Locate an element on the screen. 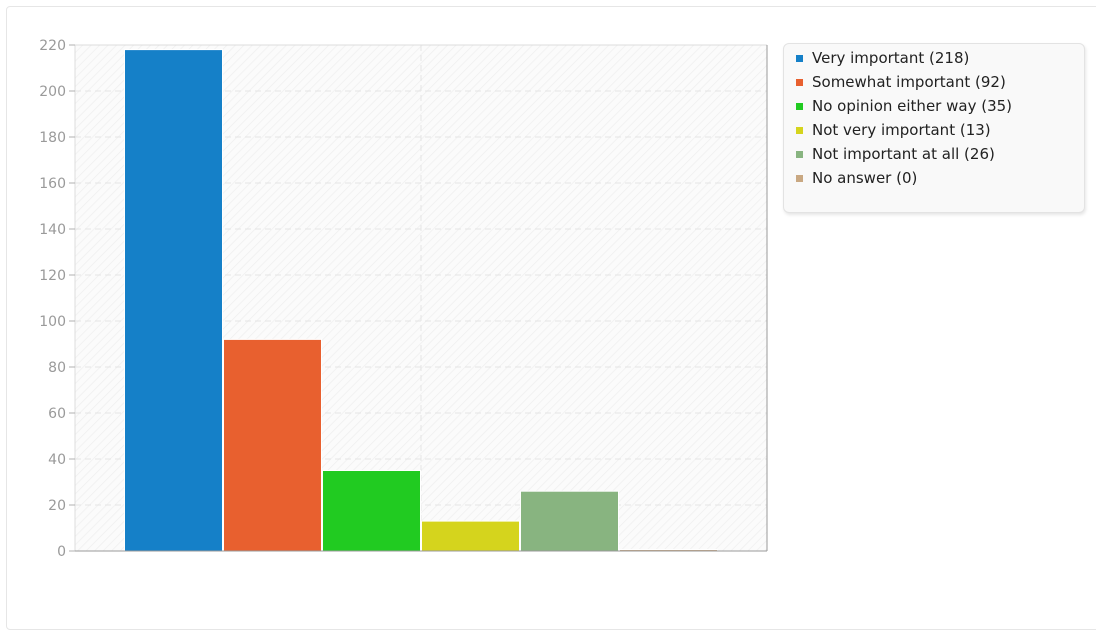  legend-item-no-opinion: No opinion either way (35) is located at coordinates (940, 106).